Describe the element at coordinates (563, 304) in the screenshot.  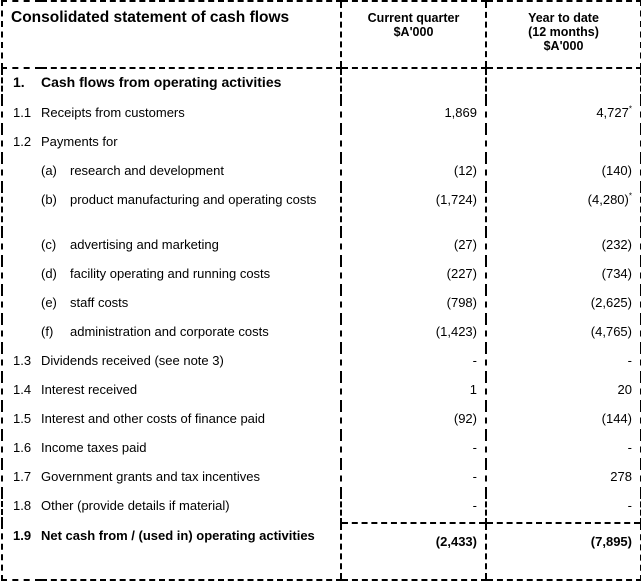
I see `year-to-date-value: (2,625)` at that location.